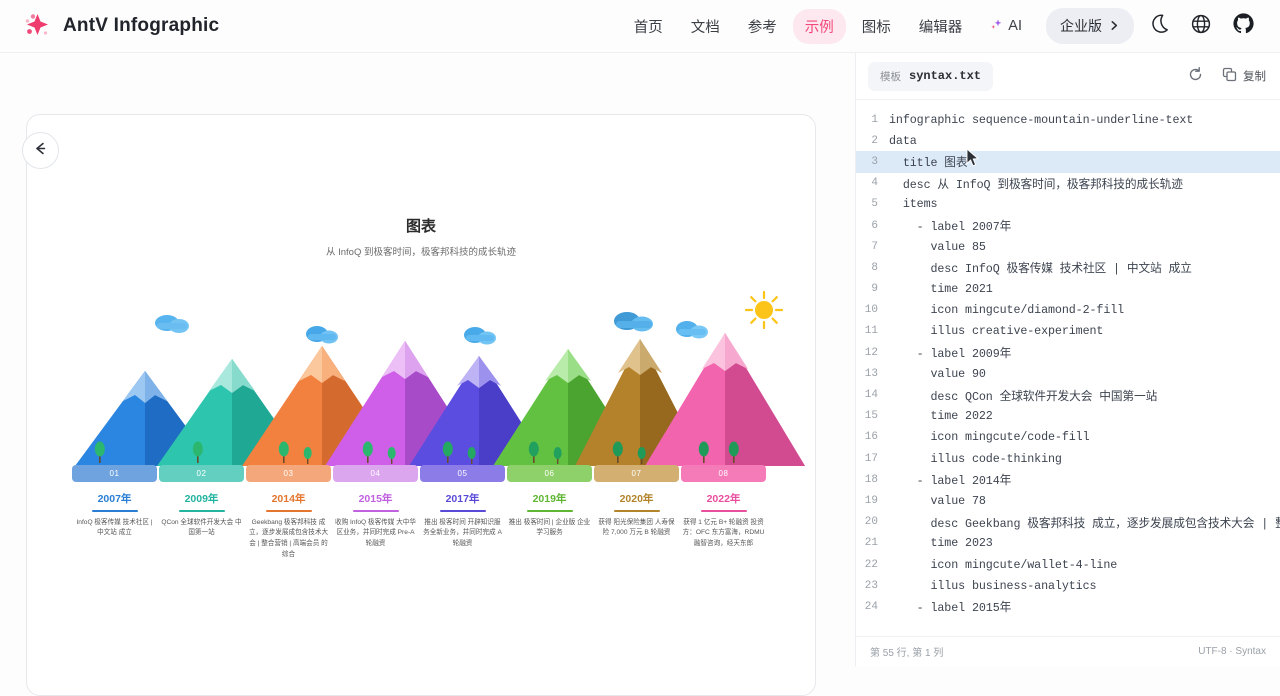 Image resolution: width=1280 pixels, height=696 pixels. Describe the element at coordinates (1081, 26) in the screenshot. I see `enterprise-label: 企业版` at that location.